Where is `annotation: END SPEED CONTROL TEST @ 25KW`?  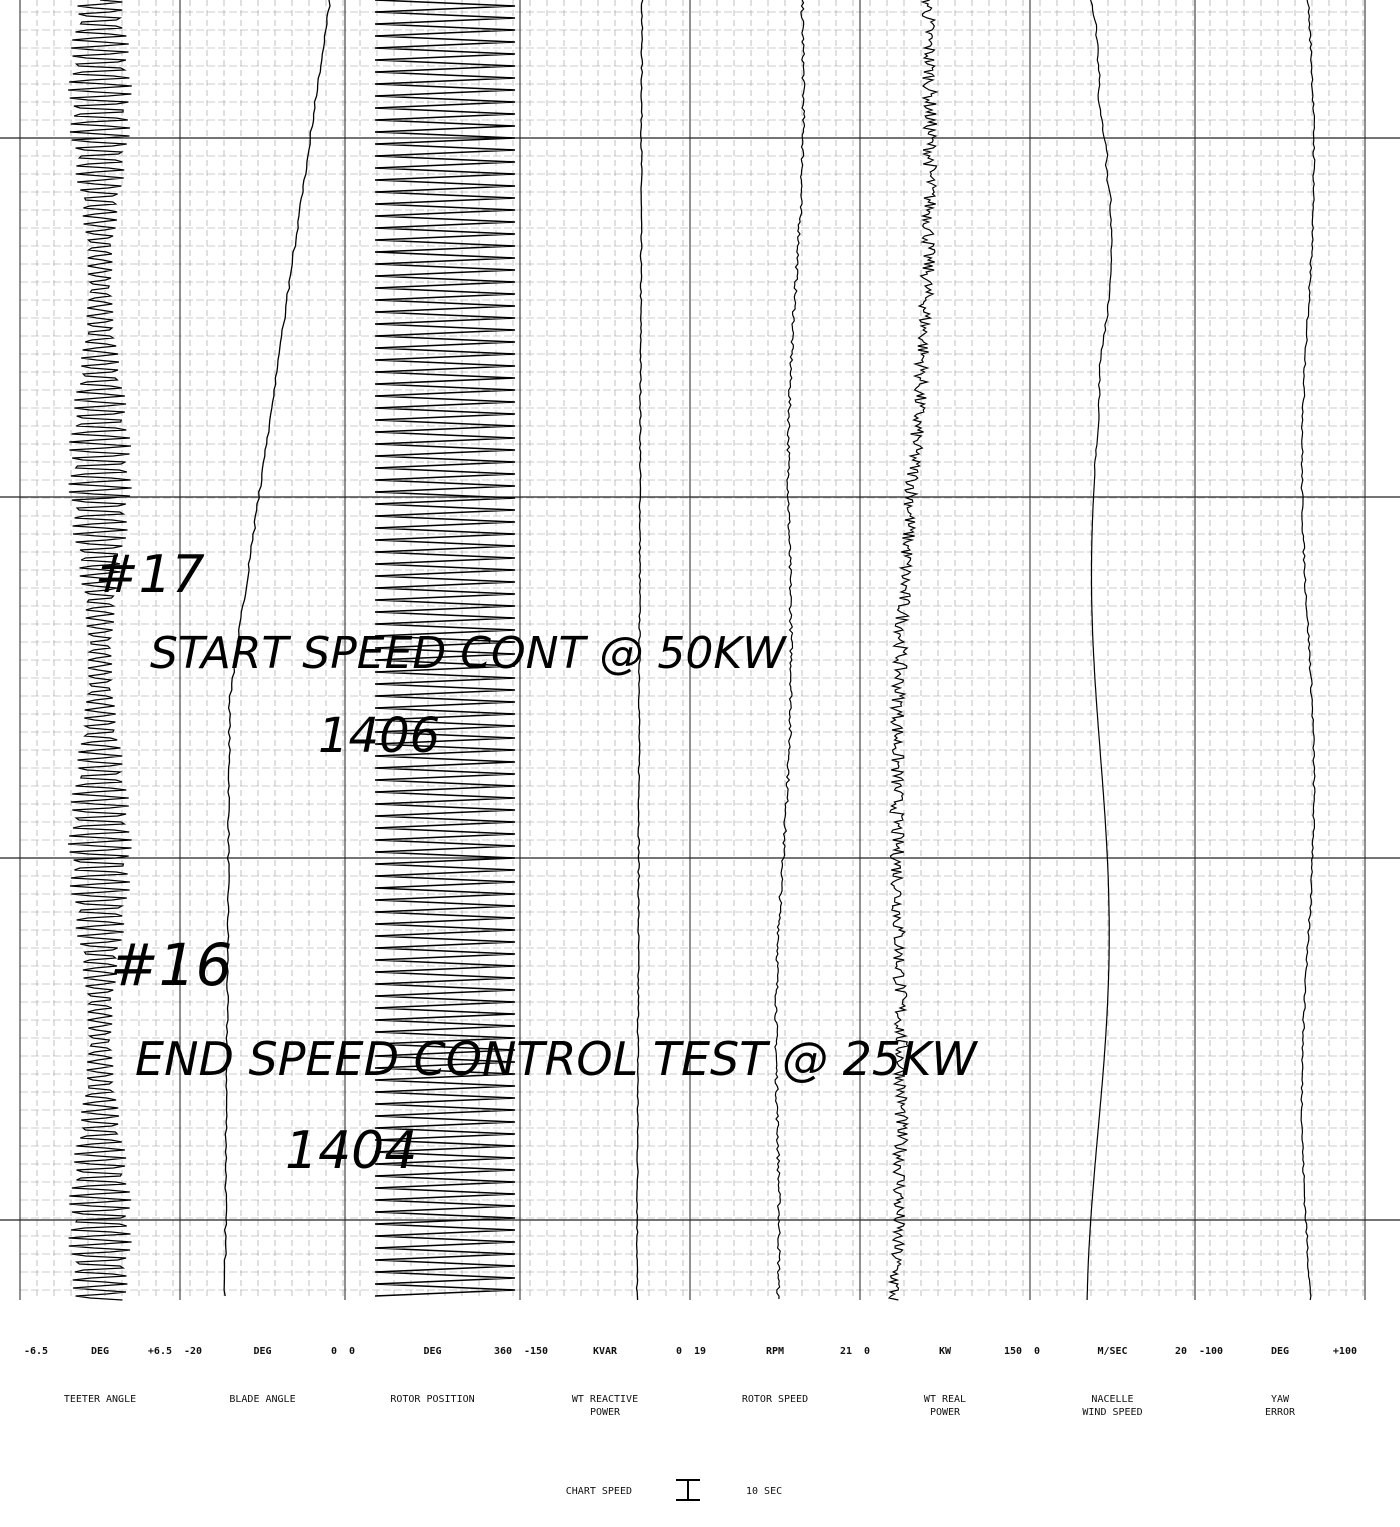 annotation: END SPEED CONTROL TEST @ 25KW is located at coordinates (556, 1059).